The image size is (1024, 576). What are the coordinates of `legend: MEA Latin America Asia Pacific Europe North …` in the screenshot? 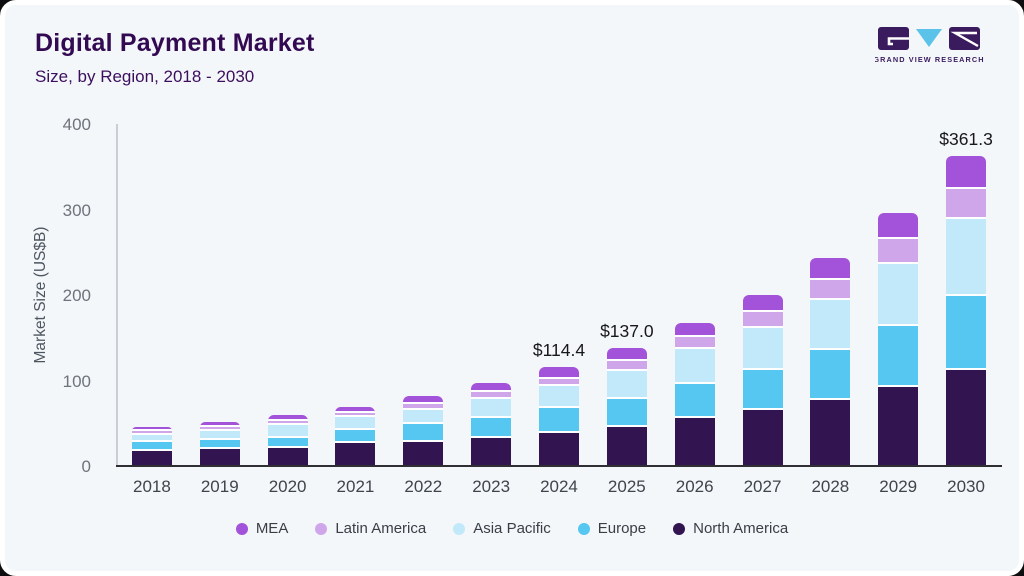 It's located at (512, 528).